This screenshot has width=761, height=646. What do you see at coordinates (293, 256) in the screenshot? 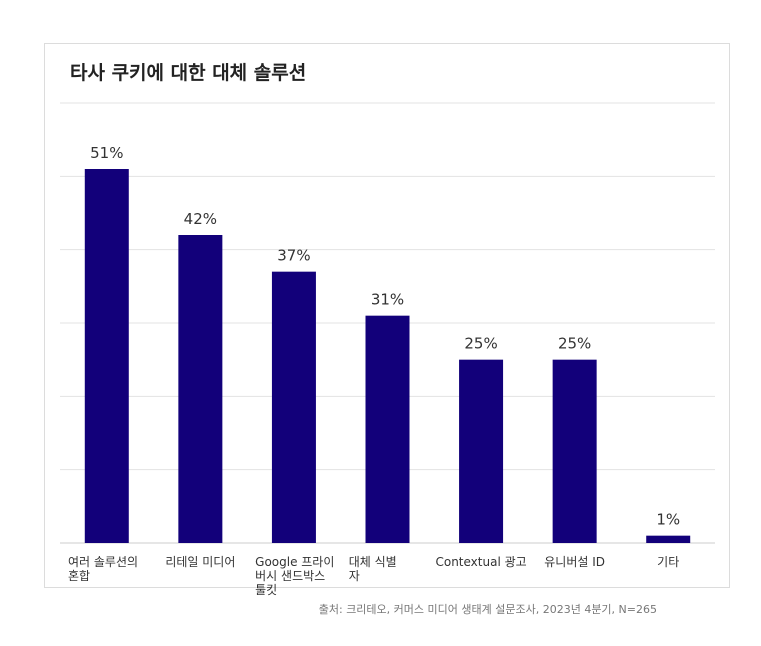
I see `value-label: 37%` at bounding box center [293, 256].